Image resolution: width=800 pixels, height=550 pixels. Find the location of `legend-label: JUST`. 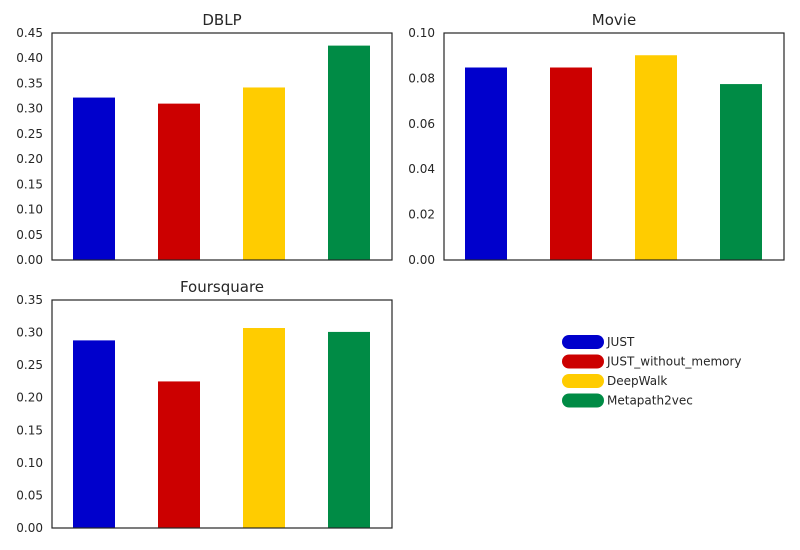

legend-label: JUST is located at coordinates (620, 342).